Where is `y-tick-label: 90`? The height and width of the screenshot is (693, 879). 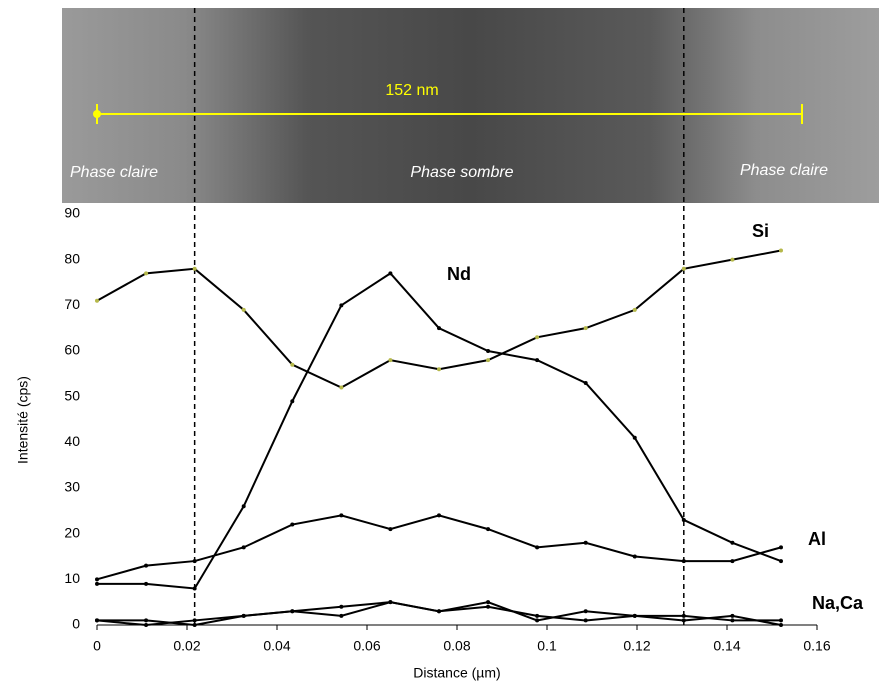 y-tick-label: 90 is located at coordinates (72, 213).